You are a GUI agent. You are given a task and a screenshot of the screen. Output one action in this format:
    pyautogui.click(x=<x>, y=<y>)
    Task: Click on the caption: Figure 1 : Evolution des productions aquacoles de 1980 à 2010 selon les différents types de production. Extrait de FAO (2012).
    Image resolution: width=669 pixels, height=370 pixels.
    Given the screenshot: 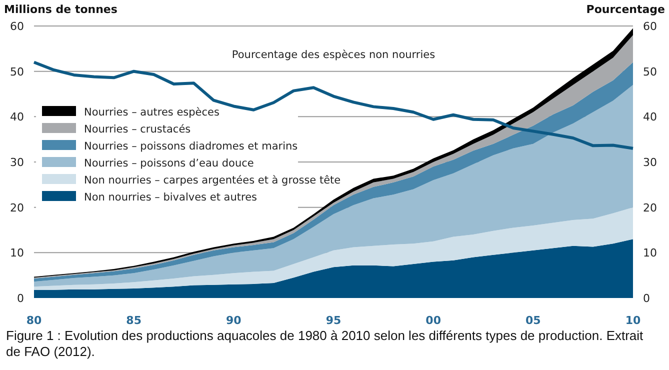 What is the action you would take?
    pyautogui.click(x=325, y=343)
    